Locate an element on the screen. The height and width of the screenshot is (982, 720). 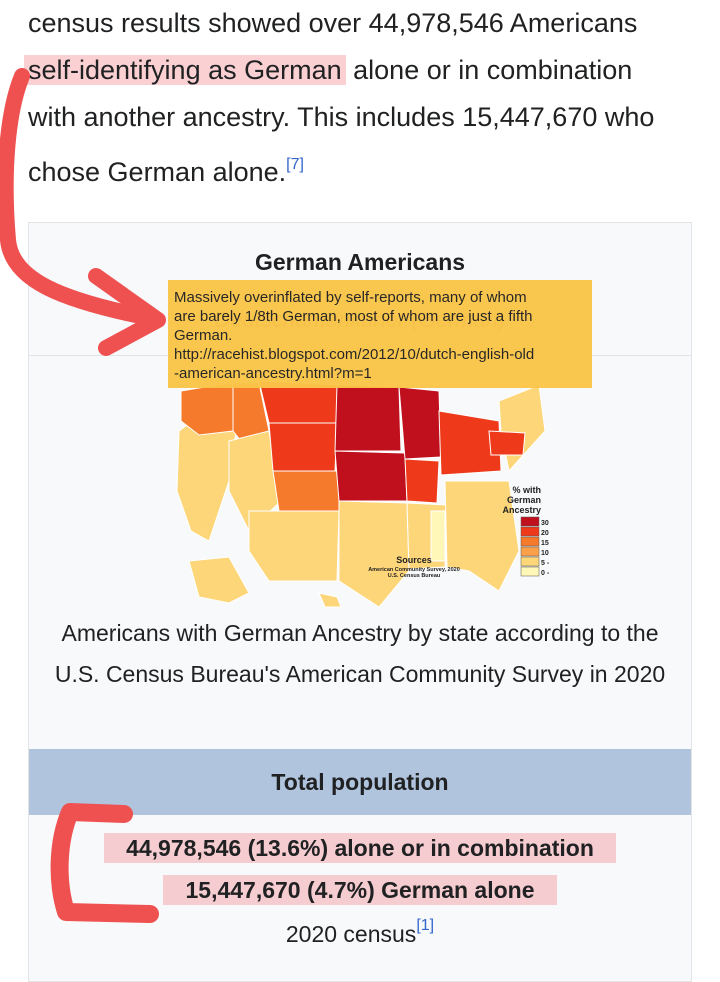
note-line-3: German. is located at coordinates (203, 335).